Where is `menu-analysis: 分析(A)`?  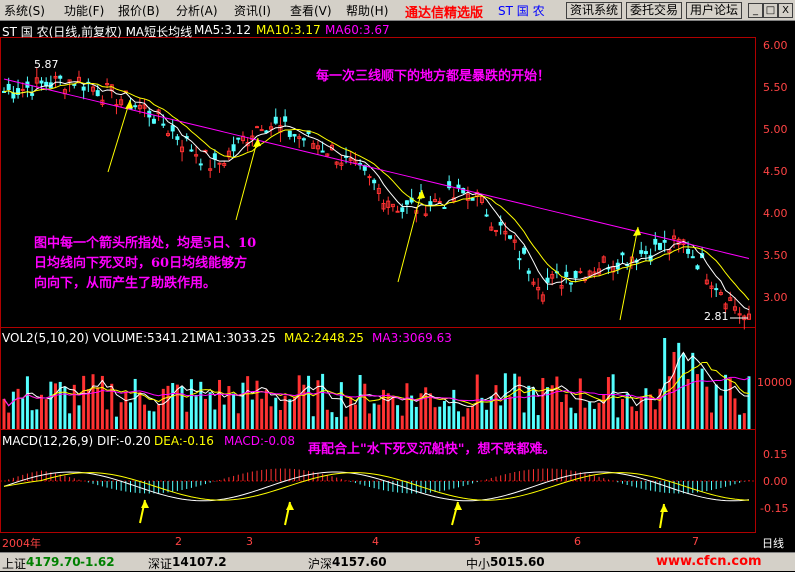
menu-analysis: 分析(A) is located at coordinates (197, 11).